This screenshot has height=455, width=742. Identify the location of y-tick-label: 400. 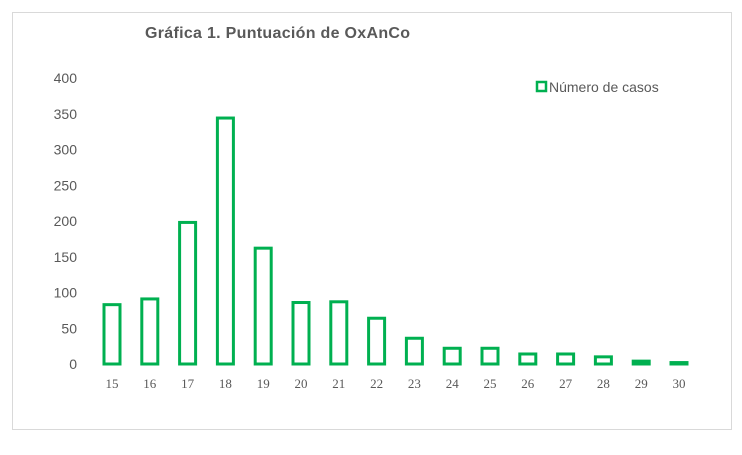
(66, 78).